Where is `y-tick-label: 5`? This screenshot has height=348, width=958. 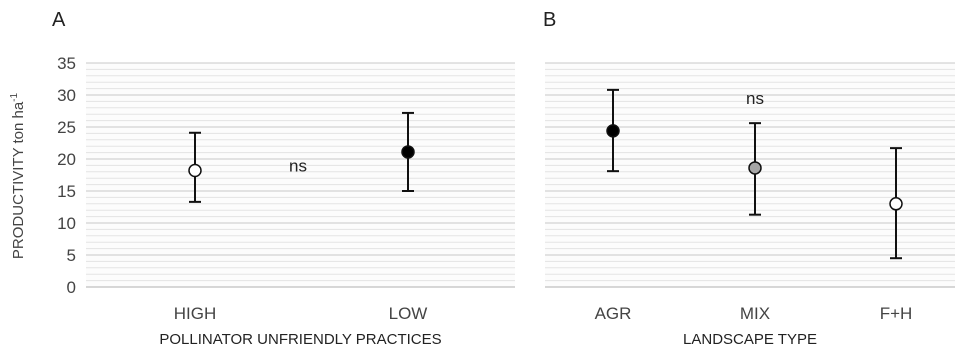
y-tick-label: 5 is located at coordinates (71, 255).